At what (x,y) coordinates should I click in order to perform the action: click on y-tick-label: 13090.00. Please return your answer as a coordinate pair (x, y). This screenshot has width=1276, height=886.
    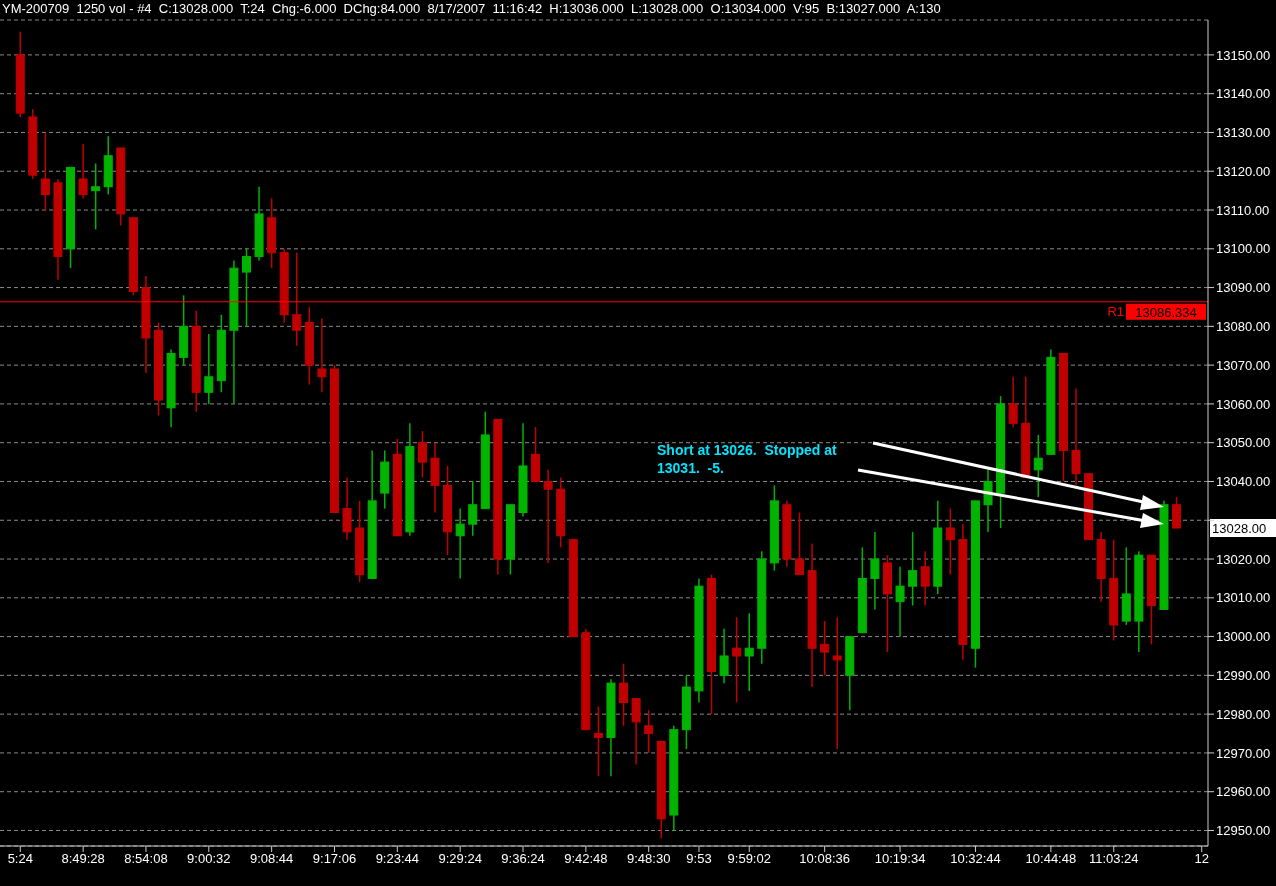
    Looking at the image, I should click on (1243, 288).